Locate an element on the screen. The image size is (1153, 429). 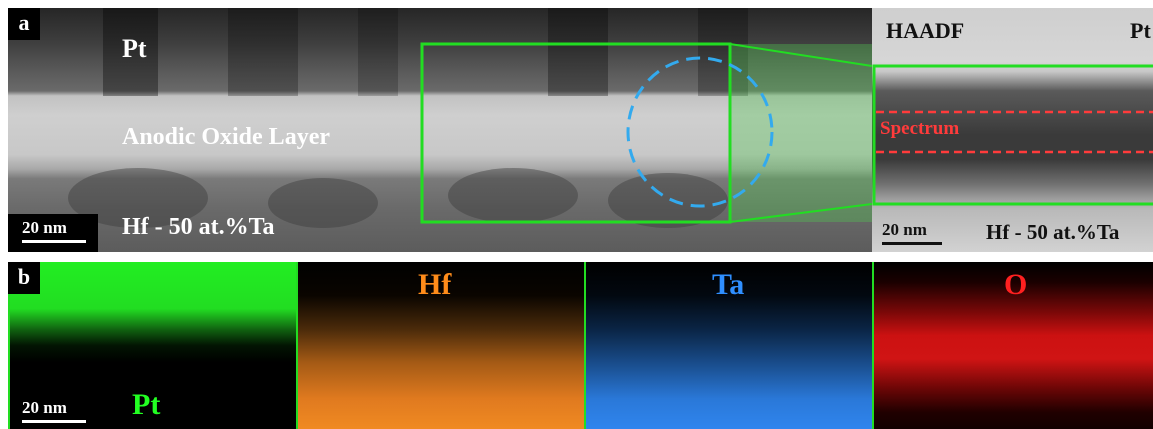
haadf-scale-bar is located at coordinates (912, 243).